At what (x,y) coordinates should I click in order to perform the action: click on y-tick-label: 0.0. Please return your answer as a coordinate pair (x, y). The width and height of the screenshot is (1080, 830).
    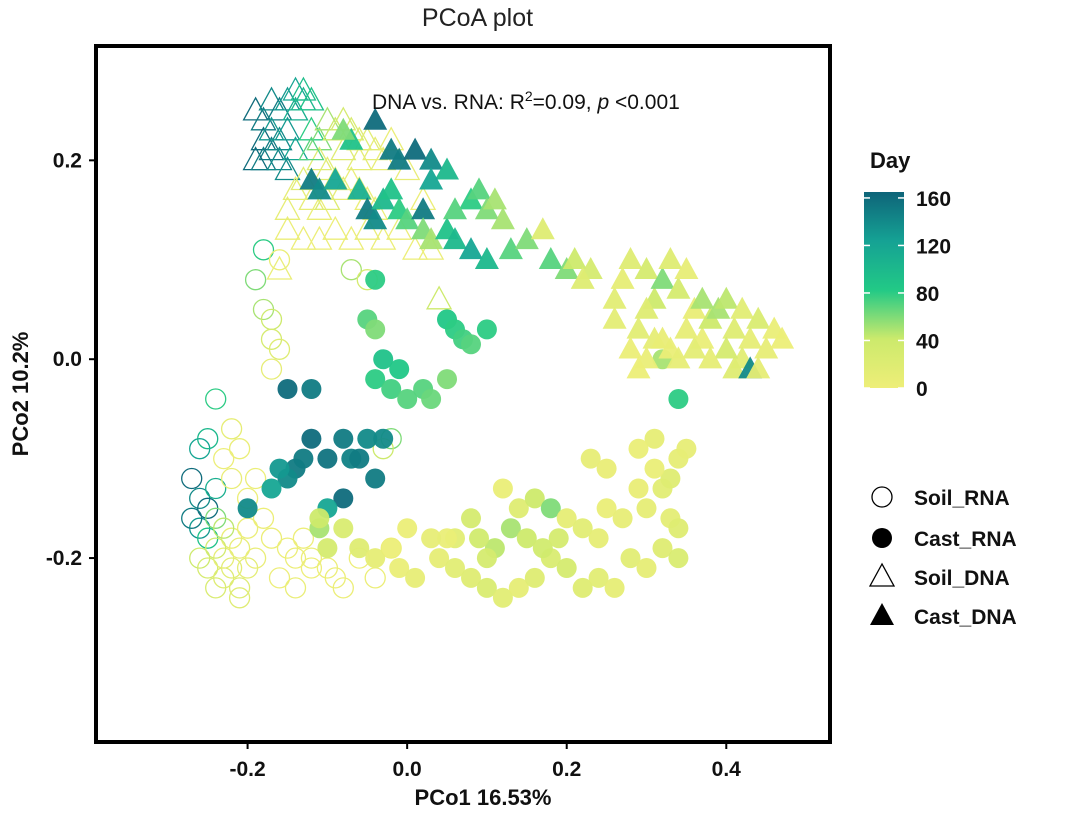
    Looking at the image, I should click on (67, 359).